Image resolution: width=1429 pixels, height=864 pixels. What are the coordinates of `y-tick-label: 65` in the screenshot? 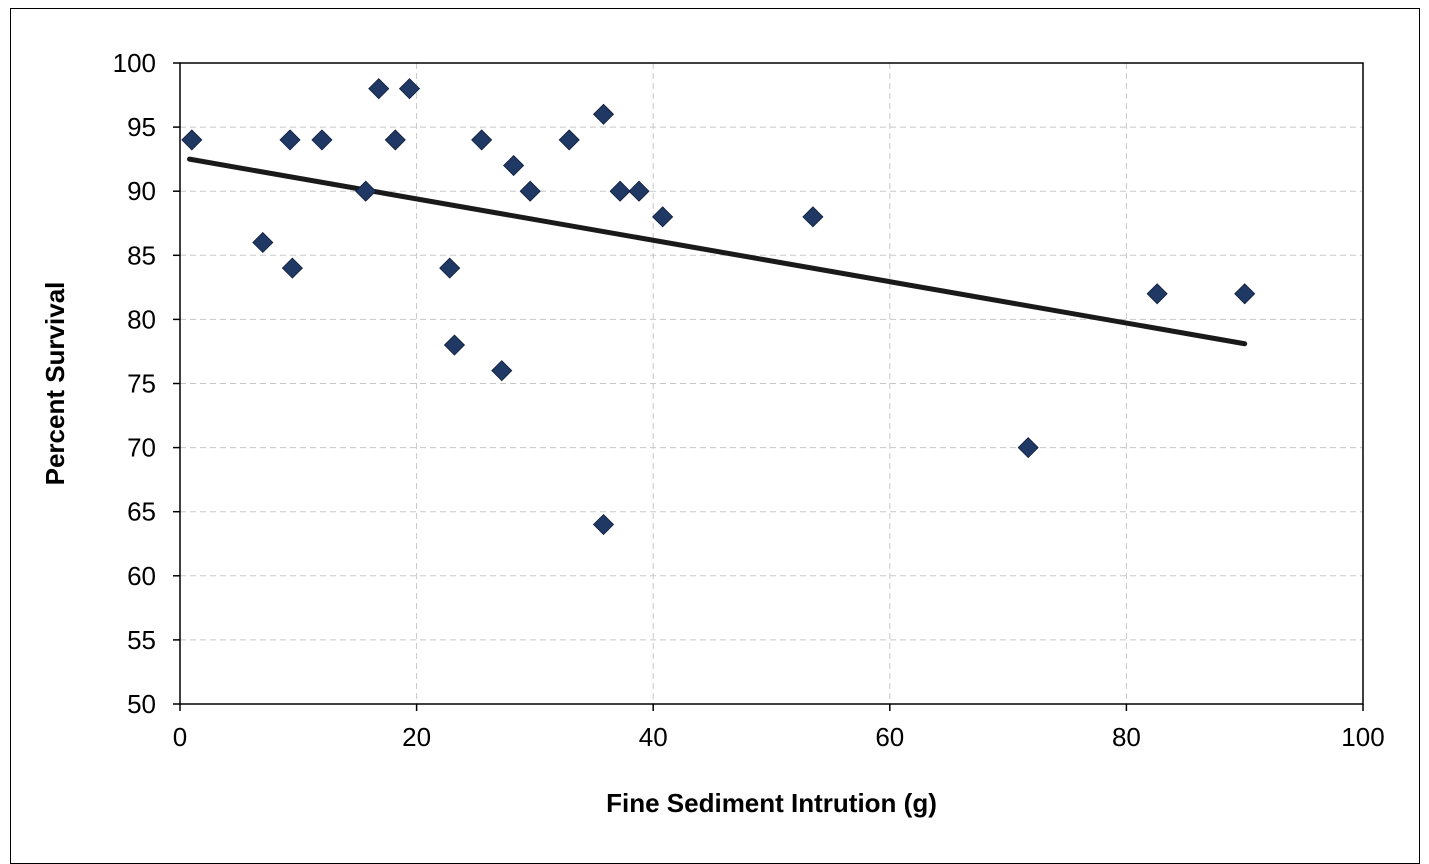 It's located at (141, 512).